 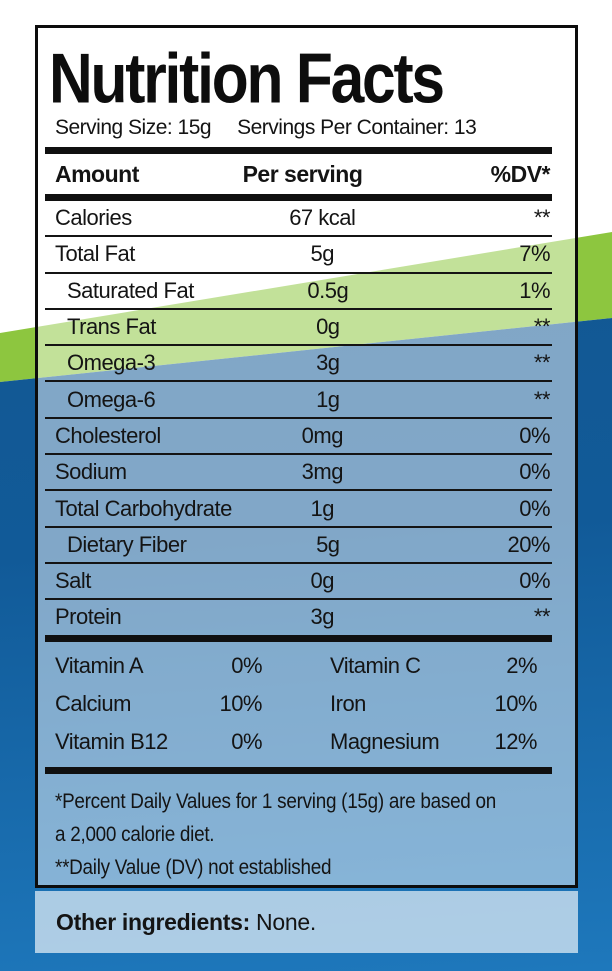 What do you see at coordinates (322, 435) in the screenshot?
I see `nutrient-value: 0mg` at bounding box center [322, 435].